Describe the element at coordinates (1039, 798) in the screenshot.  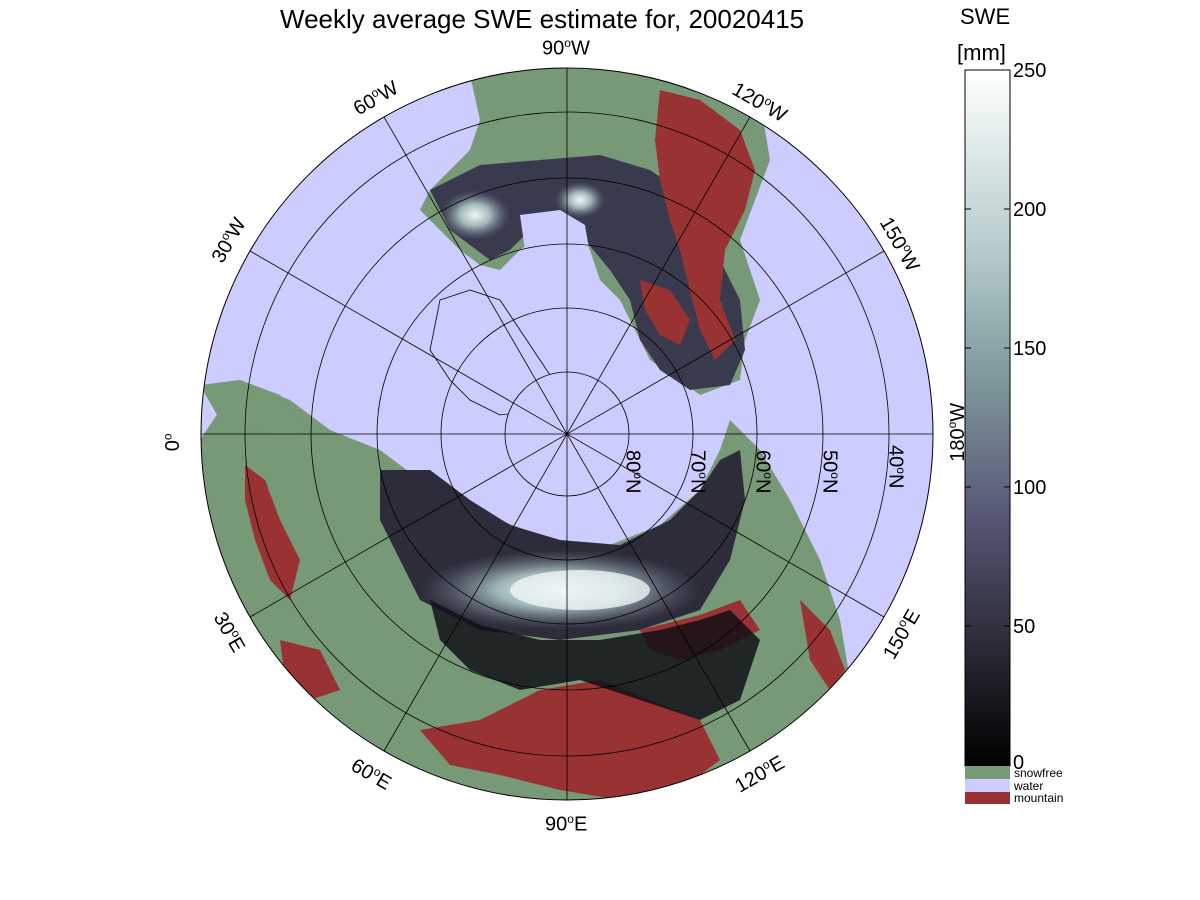
I see `legend-label-mountain: mountain` at that location.